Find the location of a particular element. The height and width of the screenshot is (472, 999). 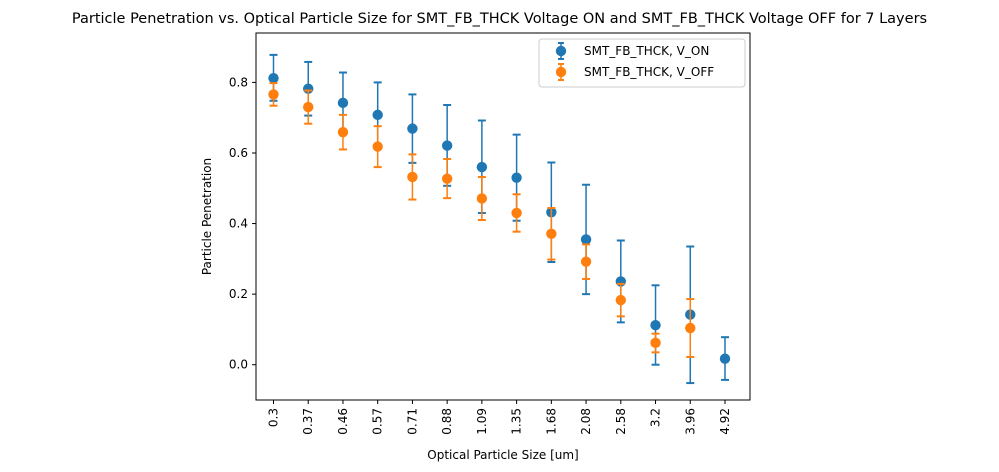

x-tick-label-5: 0.88 is located at coordinates (447, 421).